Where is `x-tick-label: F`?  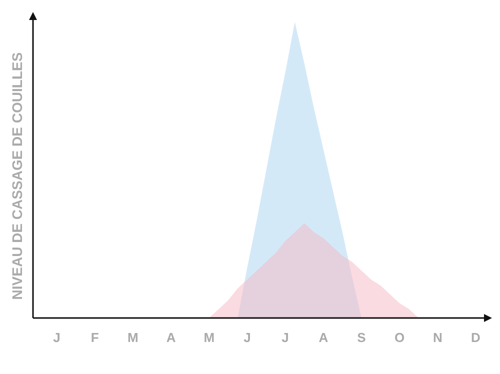 x-tick-label: F is located at coordinates (94, 337).